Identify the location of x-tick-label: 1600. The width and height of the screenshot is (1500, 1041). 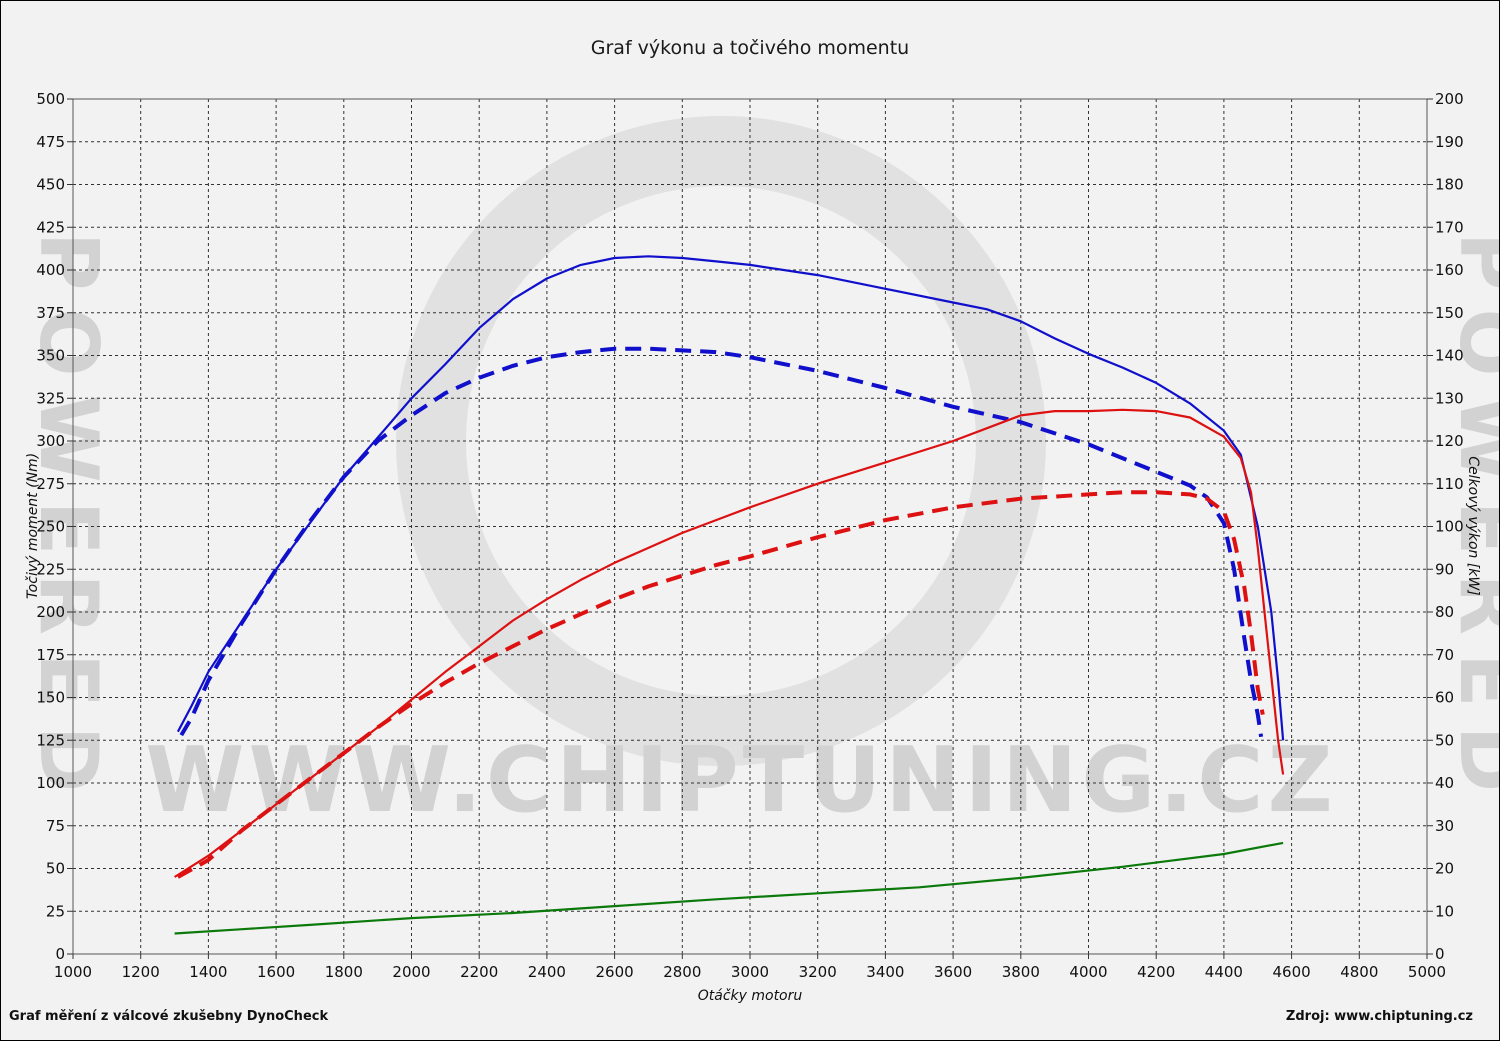
(276, 972).